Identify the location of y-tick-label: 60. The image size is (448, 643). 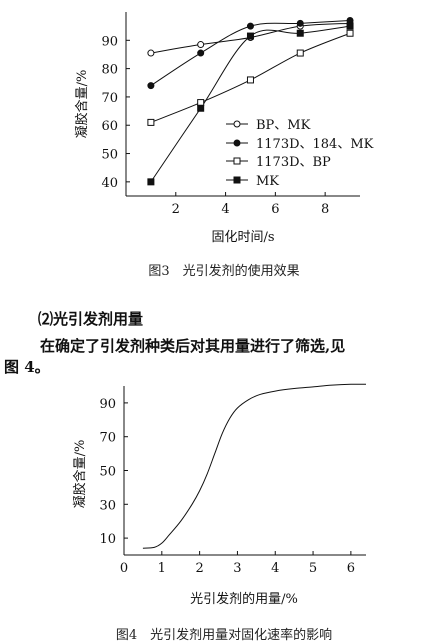
(109, 126).